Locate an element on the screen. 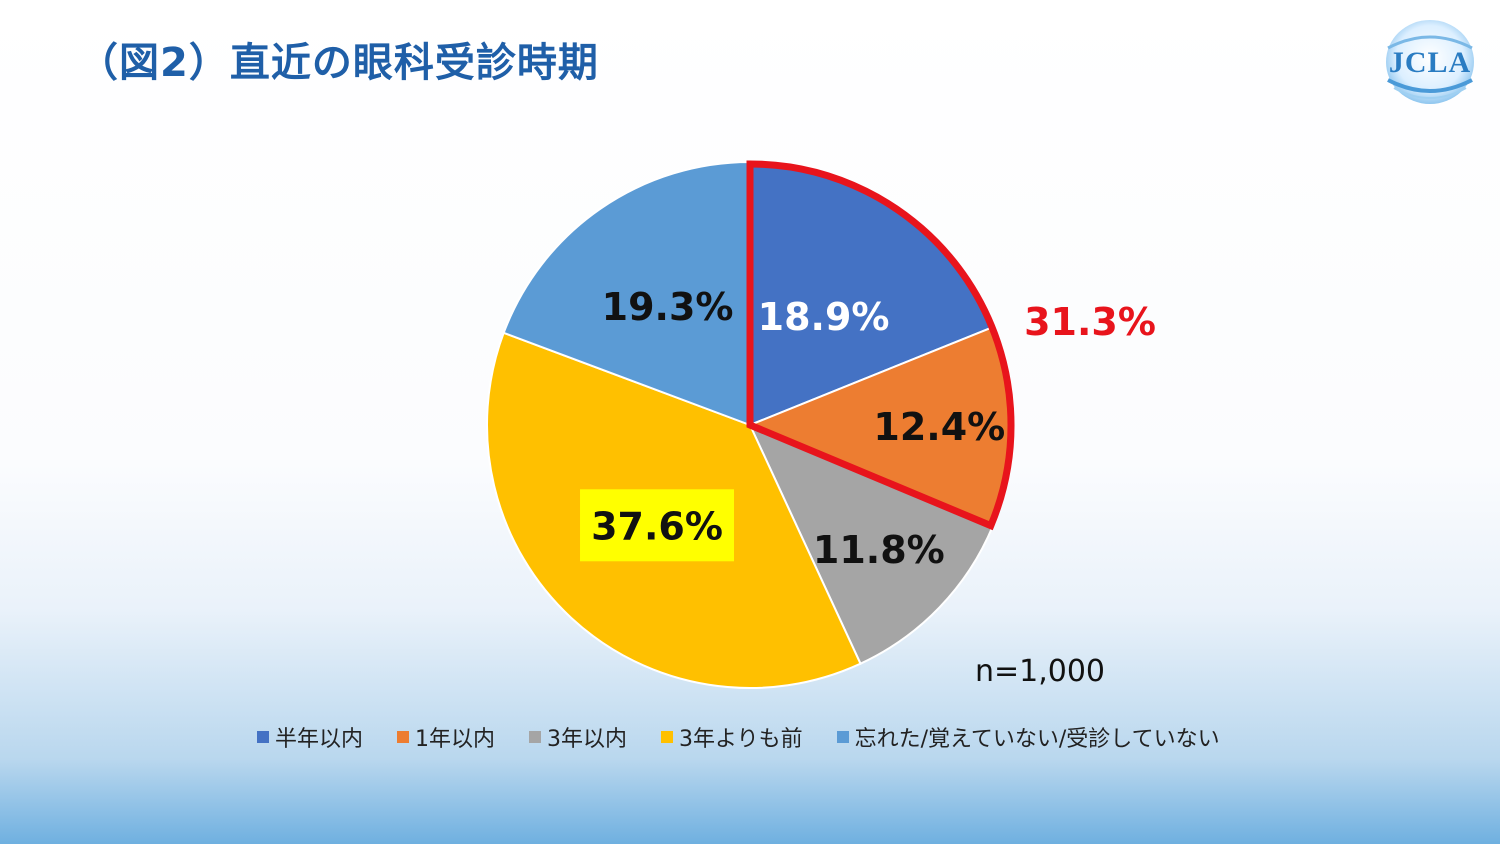 Image resolution: width=1500 pixels, height=844 pixels. legend-label: 3年以内 is located at coordinates (587, 739).